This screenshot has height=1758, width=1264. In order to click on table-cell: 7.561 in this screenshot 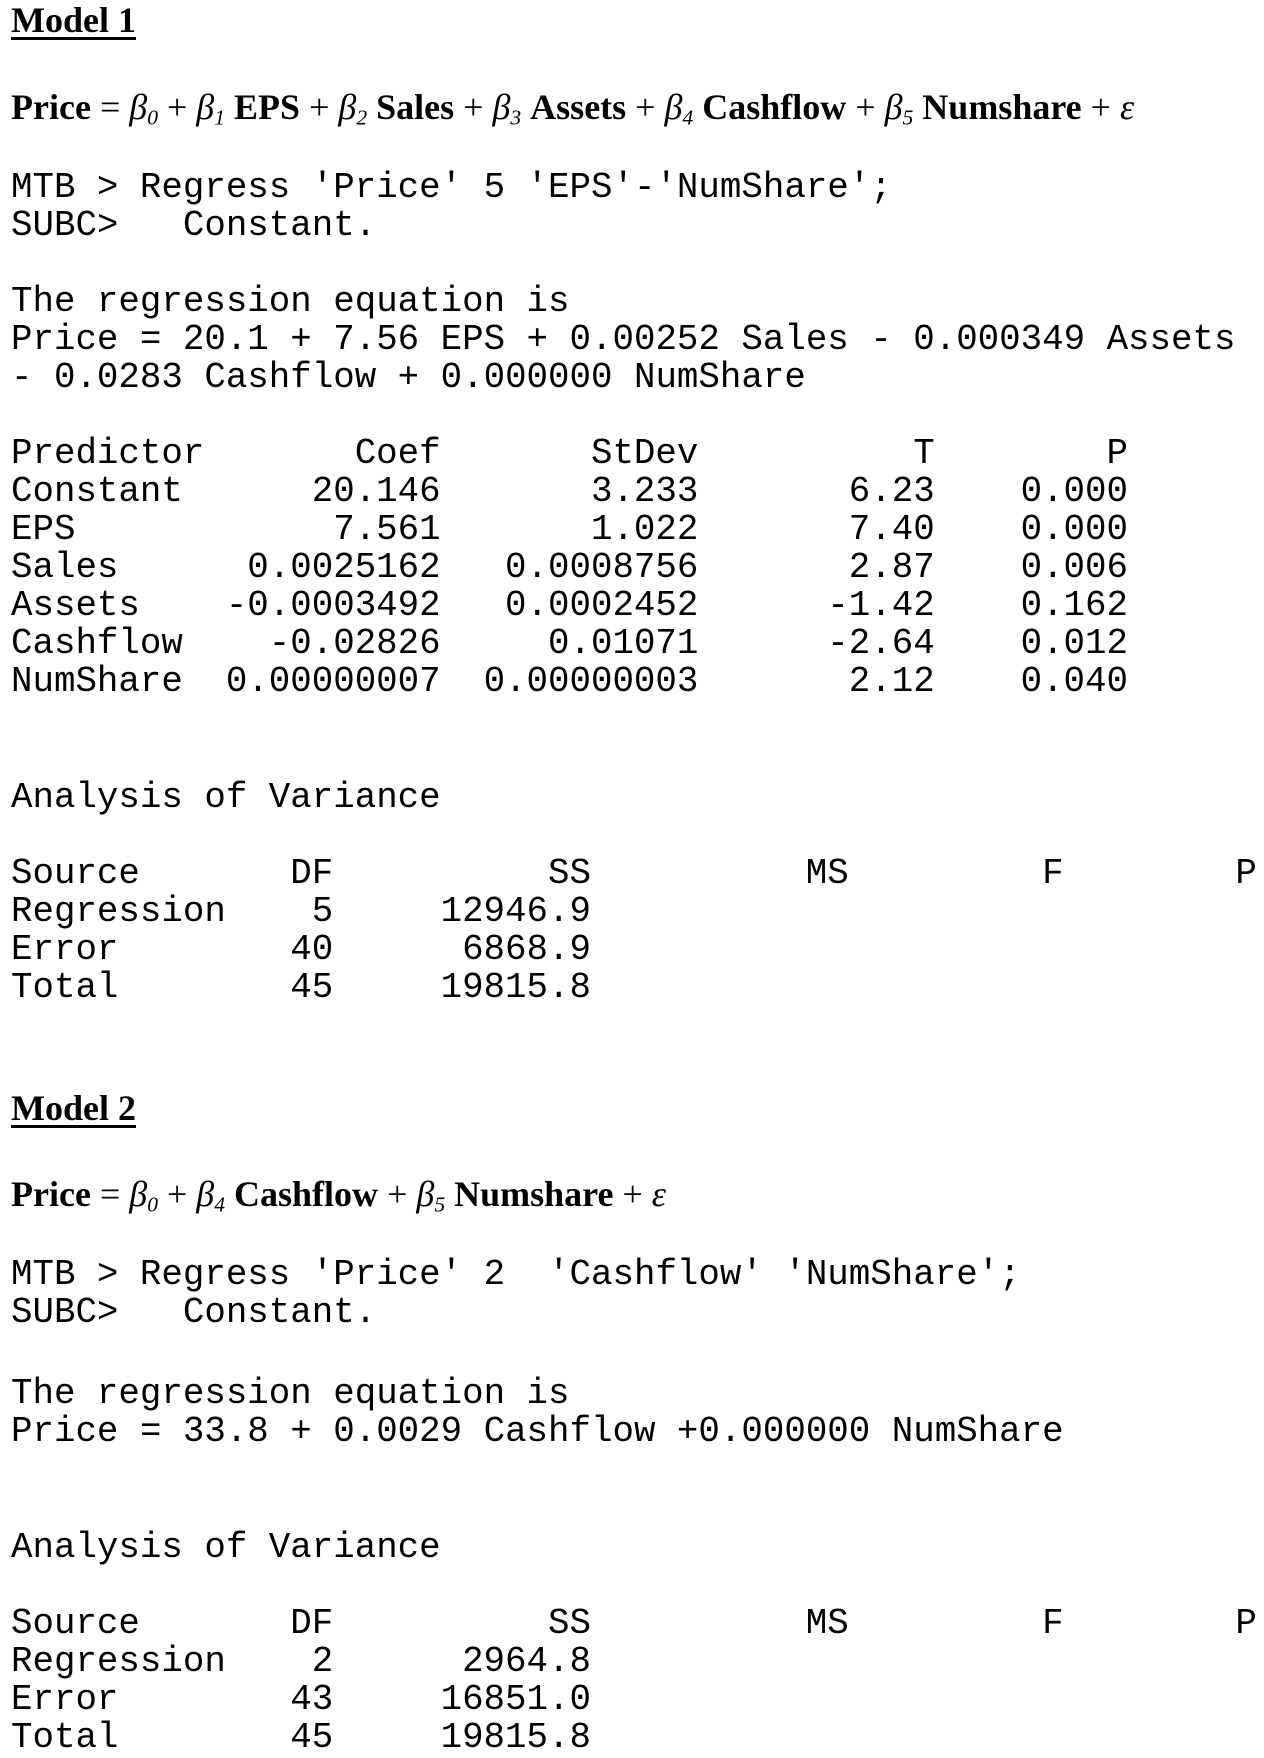, I will do `click(387, 529)`.